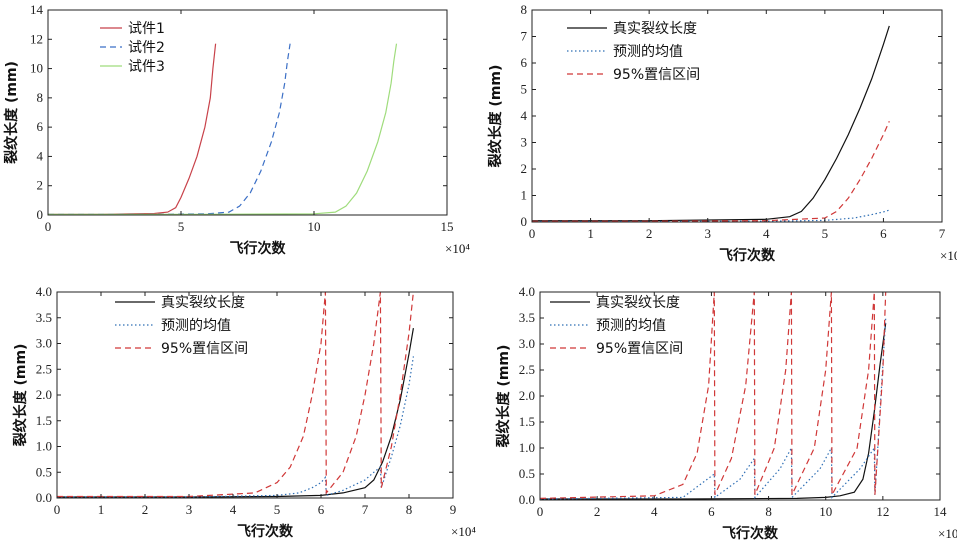 This screenshot has height=546, width=957. I want to click on legend-label: 试件2, so click(146, 48).